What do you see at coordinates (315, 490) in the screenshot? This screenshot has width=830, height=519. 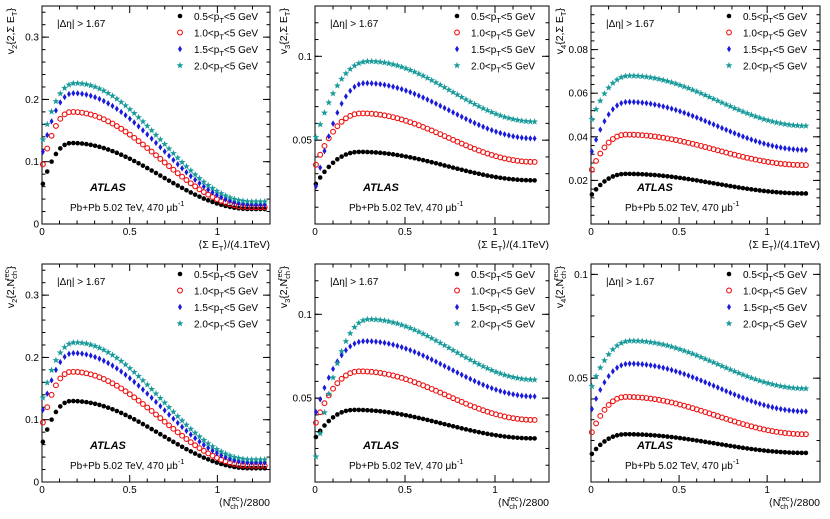 I see `x-tick-label: 0` at bounding box center [315, 490].